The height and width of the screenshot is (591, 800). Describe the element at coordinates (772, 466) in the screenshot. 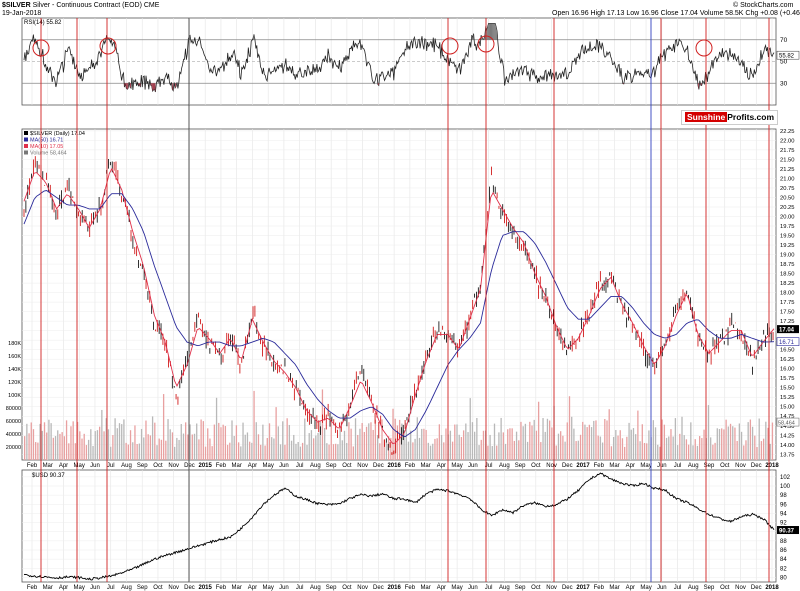

I see `x-tick-label: 2018` at that location.